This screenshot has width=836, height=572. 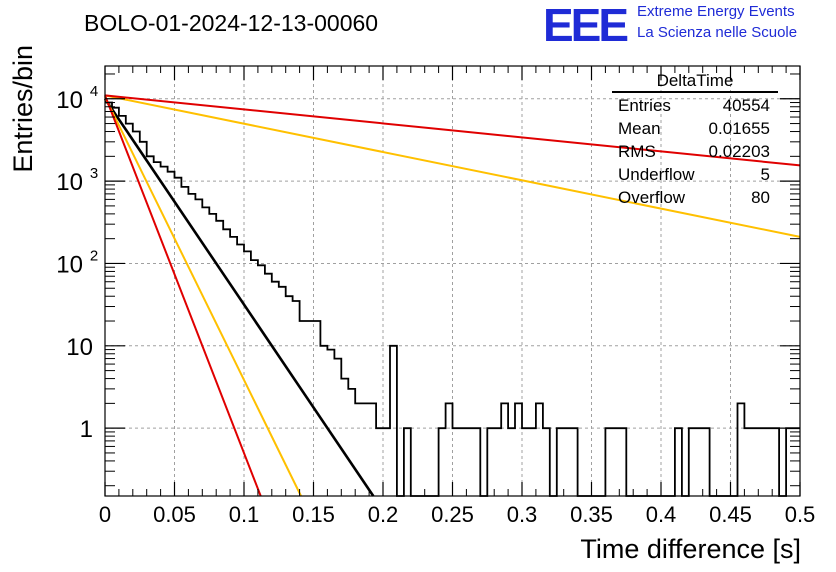 I want to click on y-tick-label: 1, so click(x=86, y=429).